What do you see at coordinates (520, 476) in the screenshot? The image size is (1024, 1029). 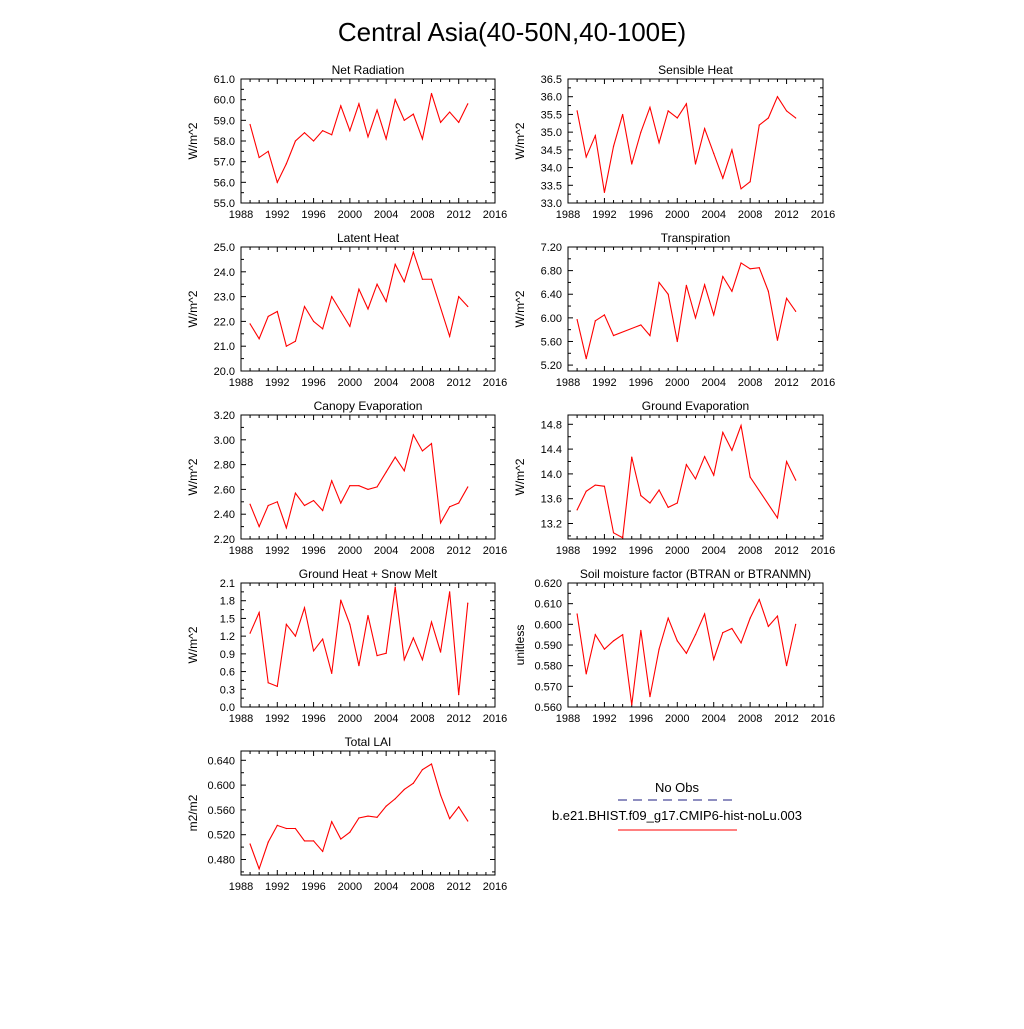 I see `y-axis-label: W/m^2` at bounding box center [520, 476].